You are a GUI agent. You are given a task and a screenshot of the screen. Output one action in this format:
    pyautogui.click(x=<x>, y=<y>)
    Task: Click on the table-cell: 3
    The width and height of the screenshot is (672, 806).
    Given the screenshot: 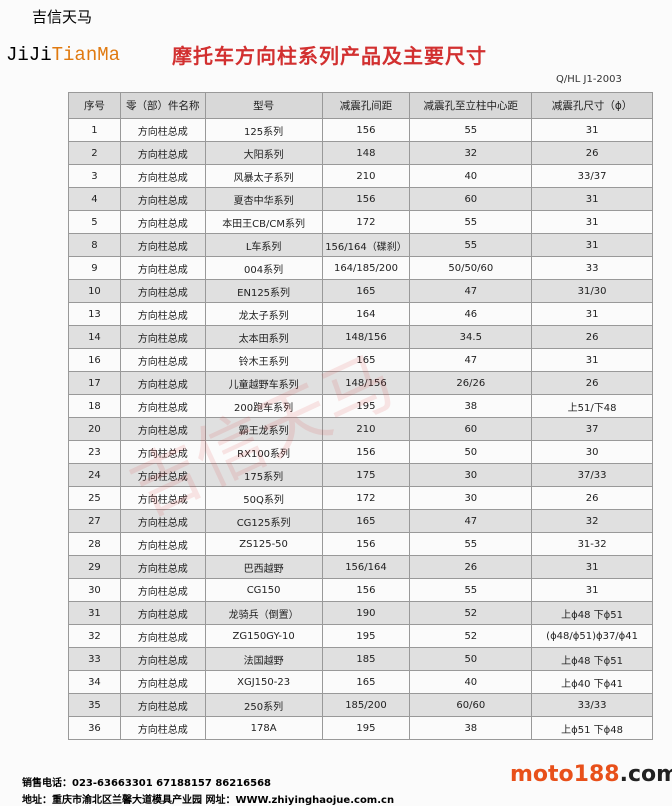 What is the action you would take?
    pyautogui.click(x=94, y=176)
    